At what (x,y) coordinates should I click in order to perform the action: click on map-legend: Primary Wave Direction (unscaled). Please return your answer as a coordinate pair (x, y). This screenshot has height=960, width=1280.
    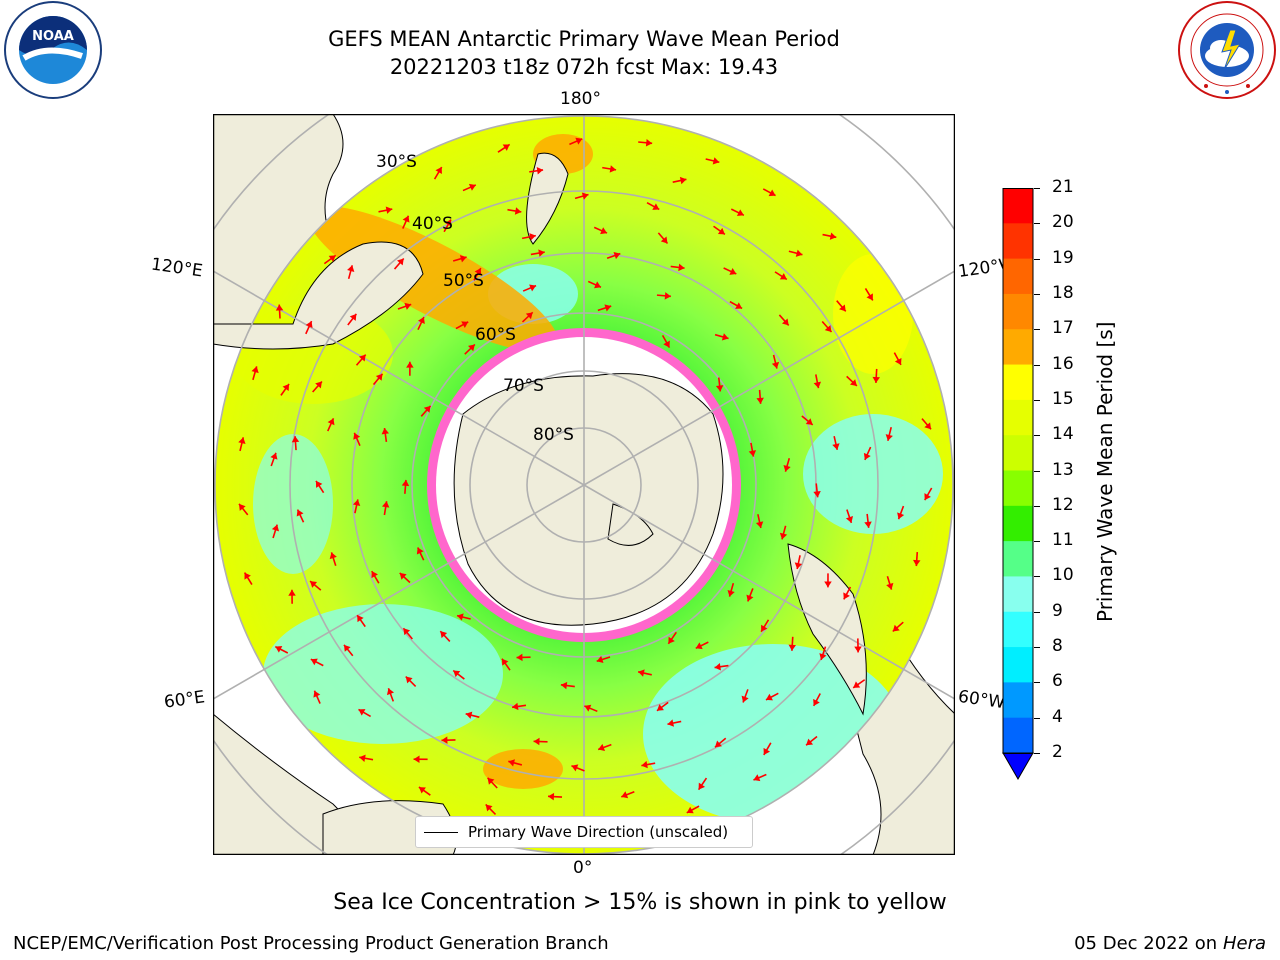
    Looking at the image, I should click on (584, 832).